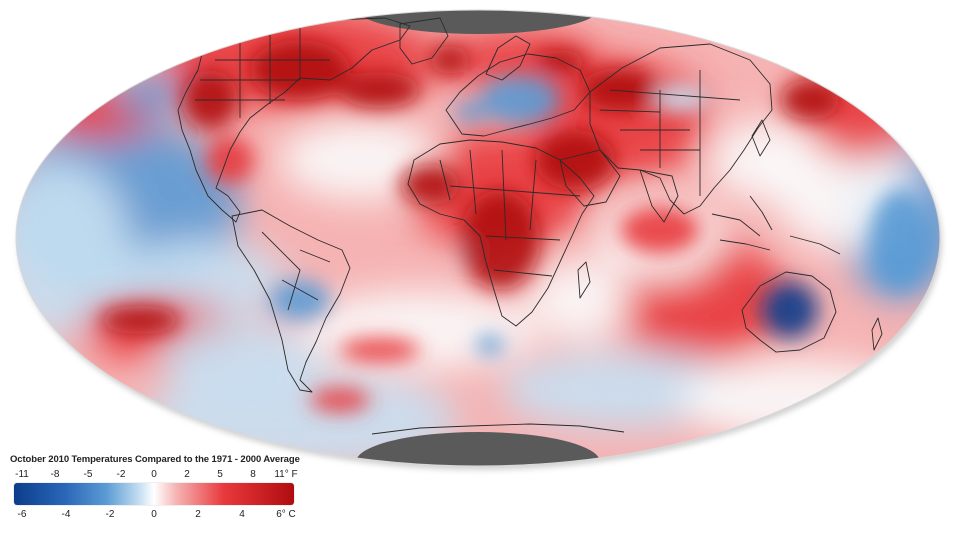  I want to click on australia-outline, so click(789, 312).